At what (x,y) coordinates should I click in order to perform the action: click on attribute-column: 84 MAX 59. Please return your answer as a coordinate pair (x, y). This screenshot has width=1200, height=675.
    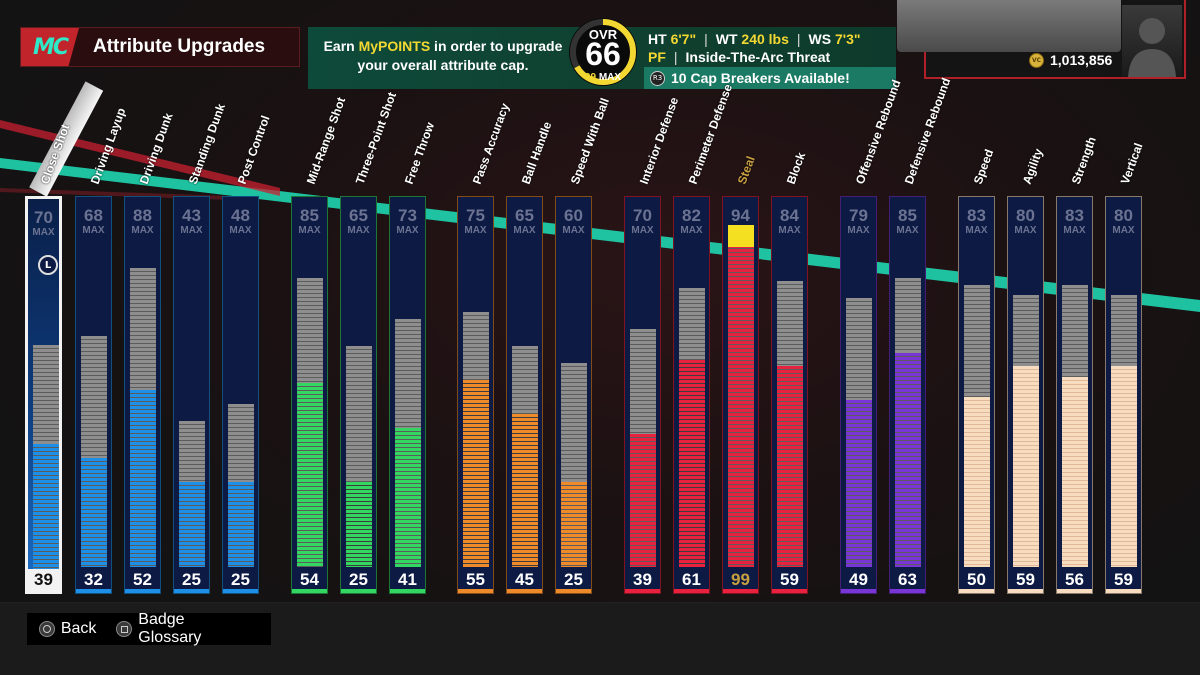
    Looking at the image, I should click on (789, 395).